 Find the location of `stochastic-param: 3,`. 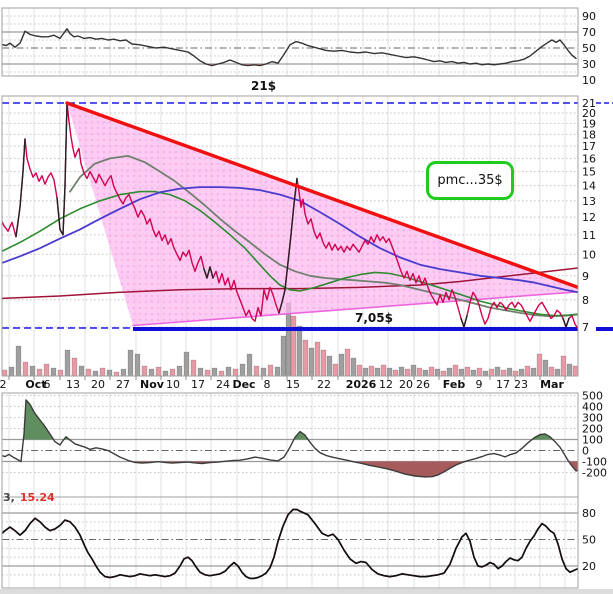

stochastic-param: 3, is located at coordinates (9, 497).